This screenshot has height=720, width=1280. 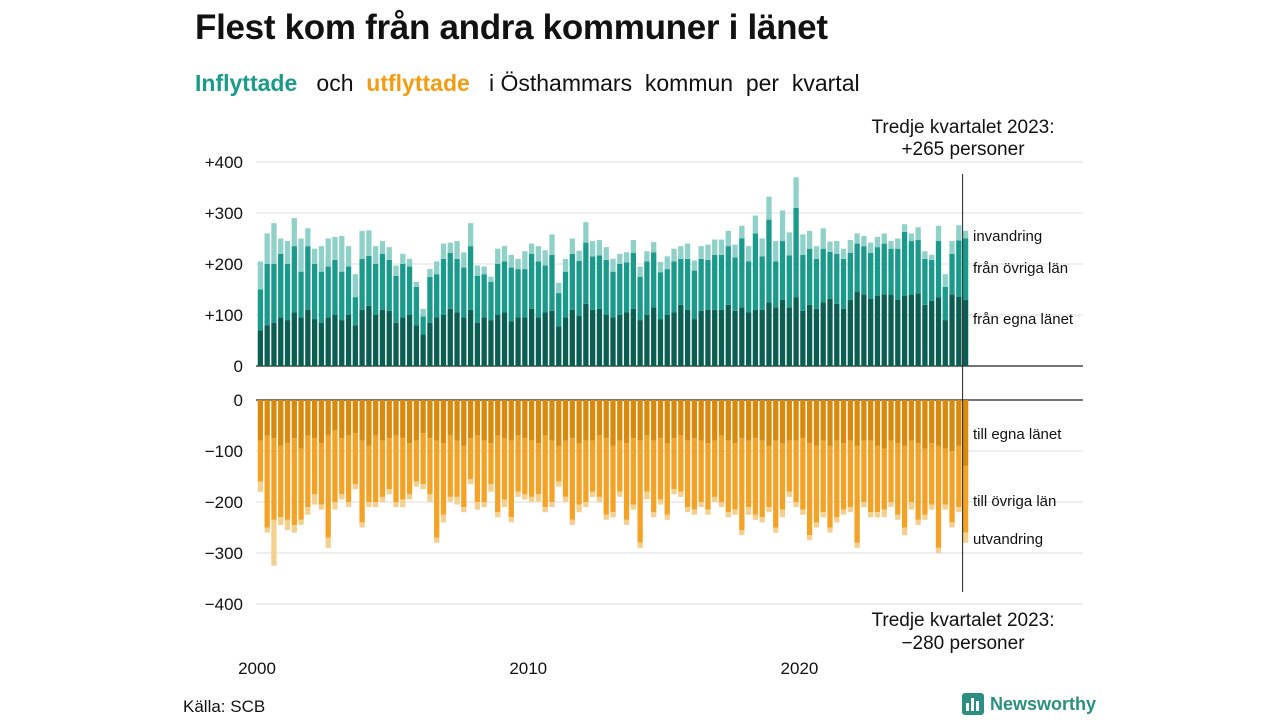 I want to click on subtitle-utflyttade: utflyttade, so click(x=418, y=83).